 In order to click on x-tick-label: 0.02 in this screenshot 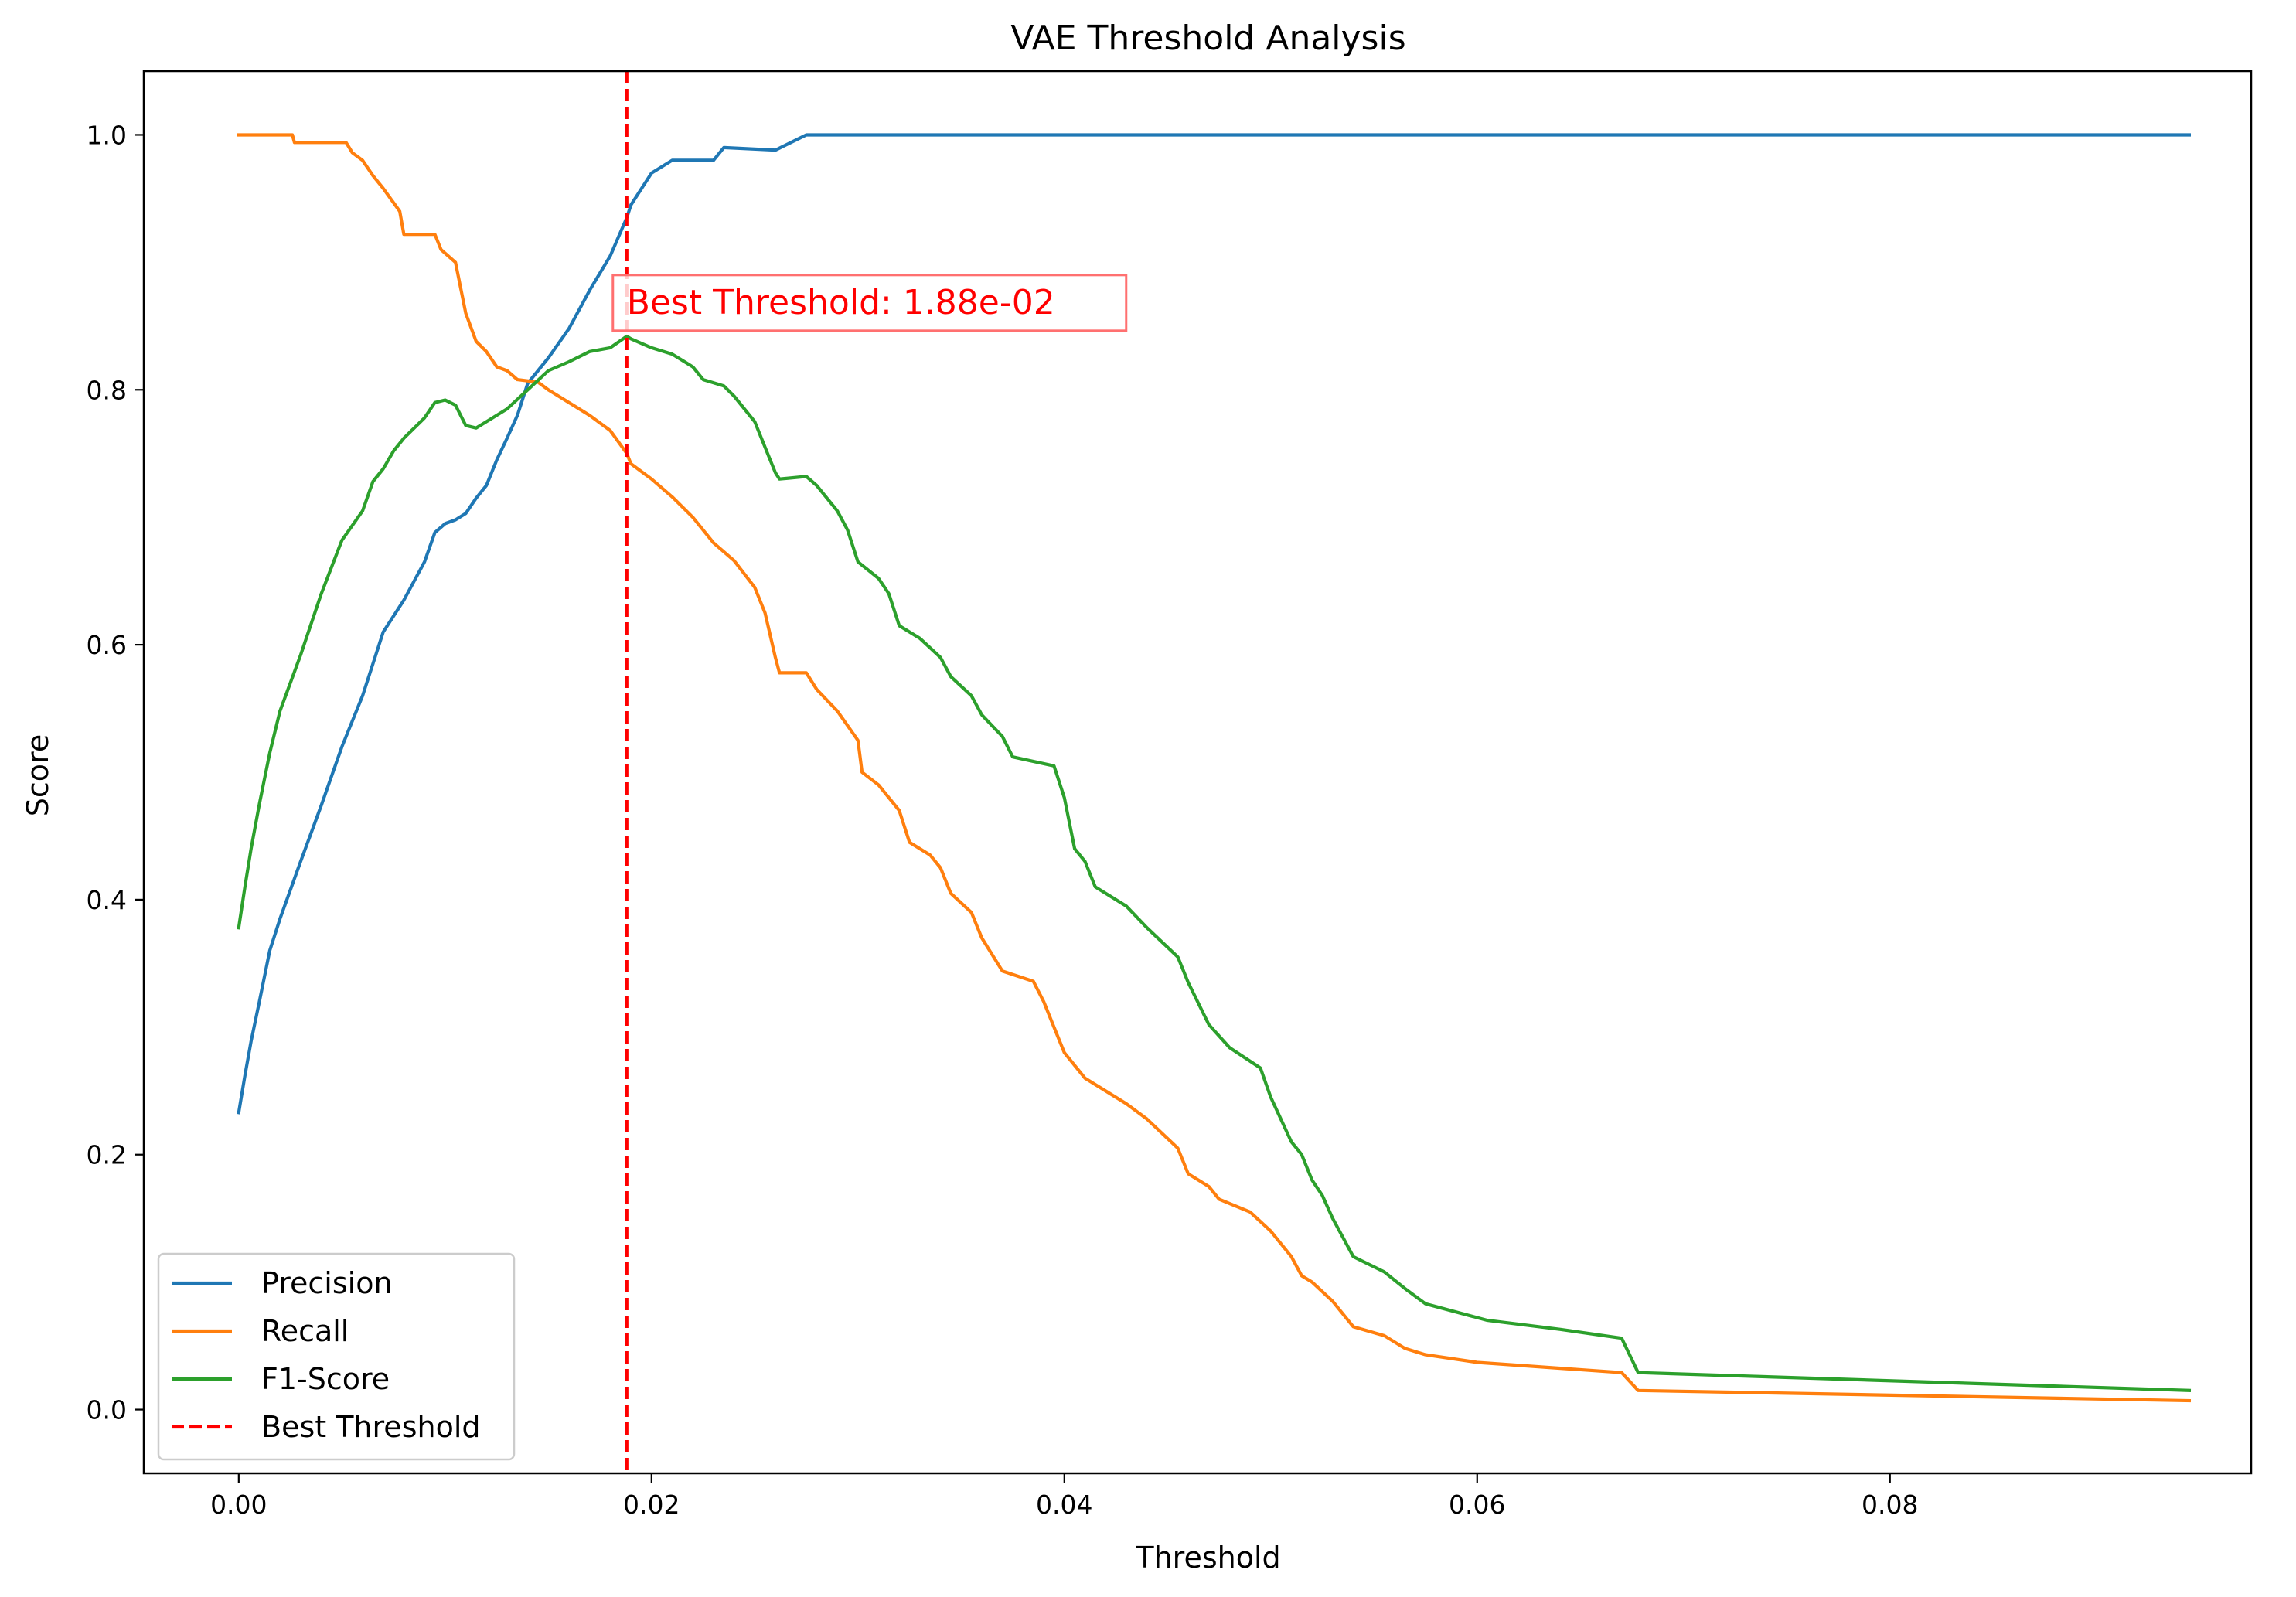, I will do `click(651, 1505)`.